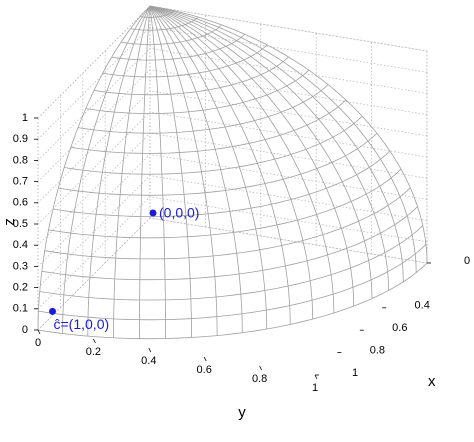  What do you see at coordinates (93, 352) in the screenshot?
I see `y-tick-label: 0.2` at bounding box center [93, 352].